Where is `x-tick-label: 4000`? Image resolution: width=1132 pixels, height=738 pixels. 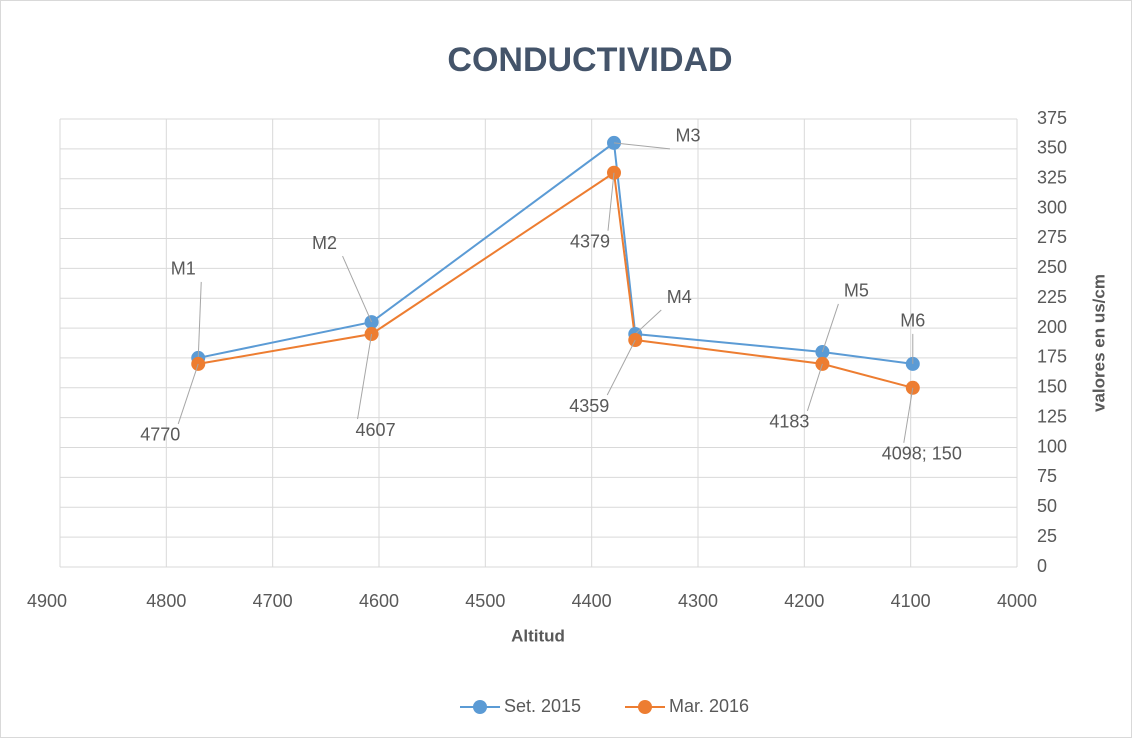
x-tick-label: 4000 is located at coordinates (1017, 601).